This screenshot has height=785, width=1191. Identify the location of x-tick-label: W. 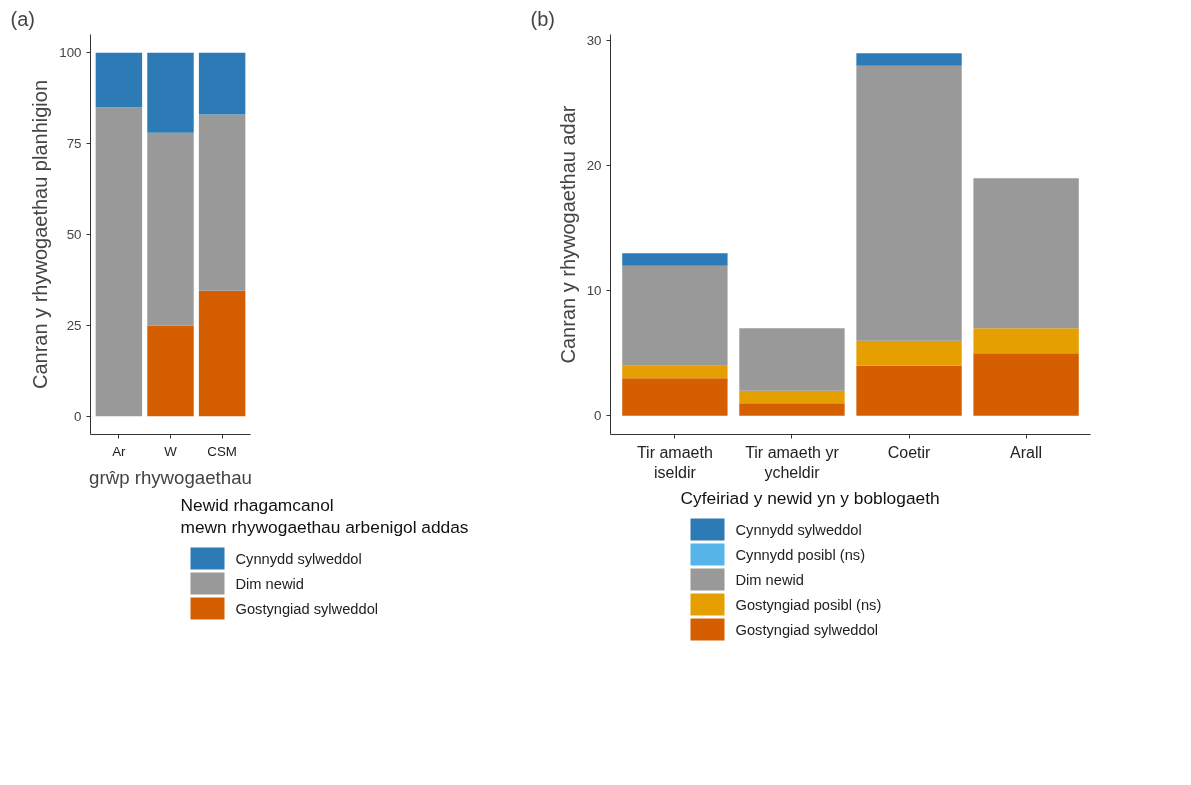
(171, 451).